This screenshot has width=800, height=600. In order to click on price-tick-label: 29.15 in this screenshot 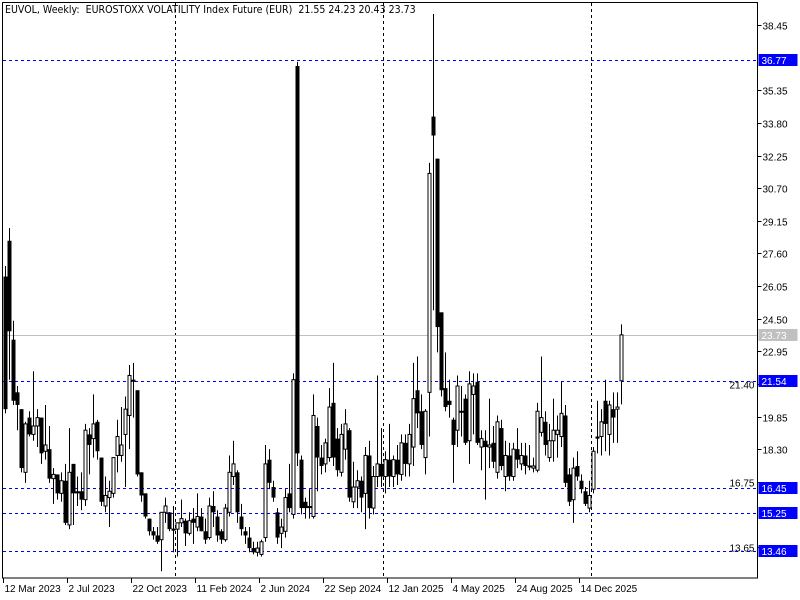, I will do `click(775, 223)`.